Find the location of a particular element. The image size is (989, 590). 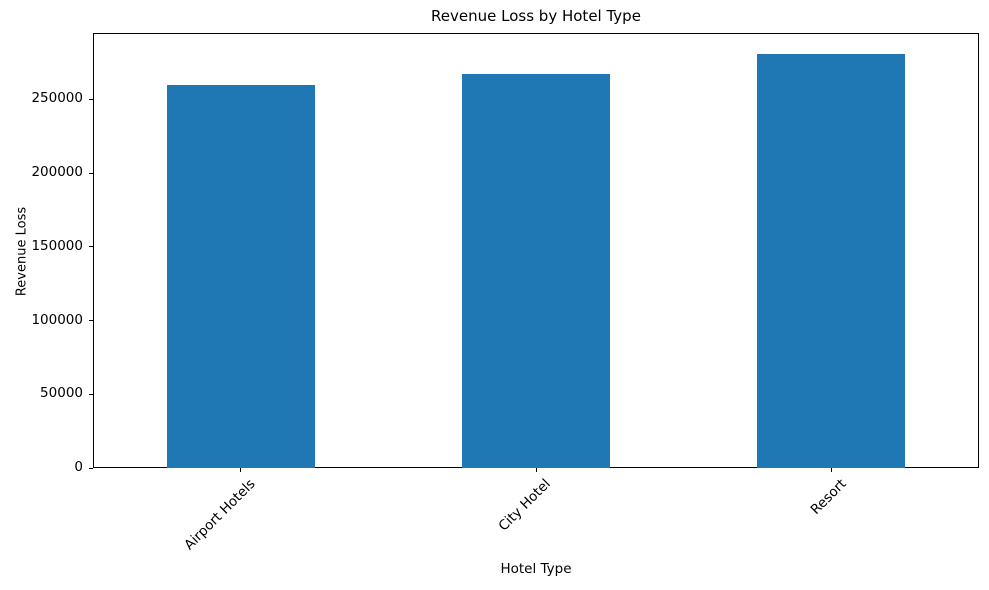

y-tick-label: 150000 is located at coordinates (57, 245).